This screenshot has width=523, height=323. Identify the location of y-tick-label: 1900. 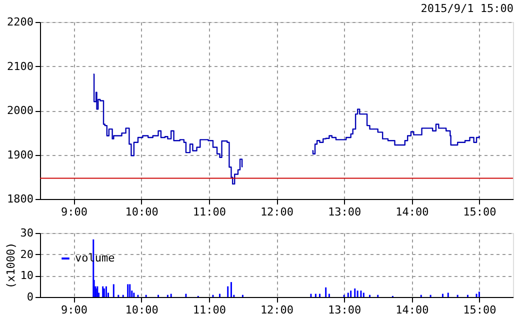
(20, 155).